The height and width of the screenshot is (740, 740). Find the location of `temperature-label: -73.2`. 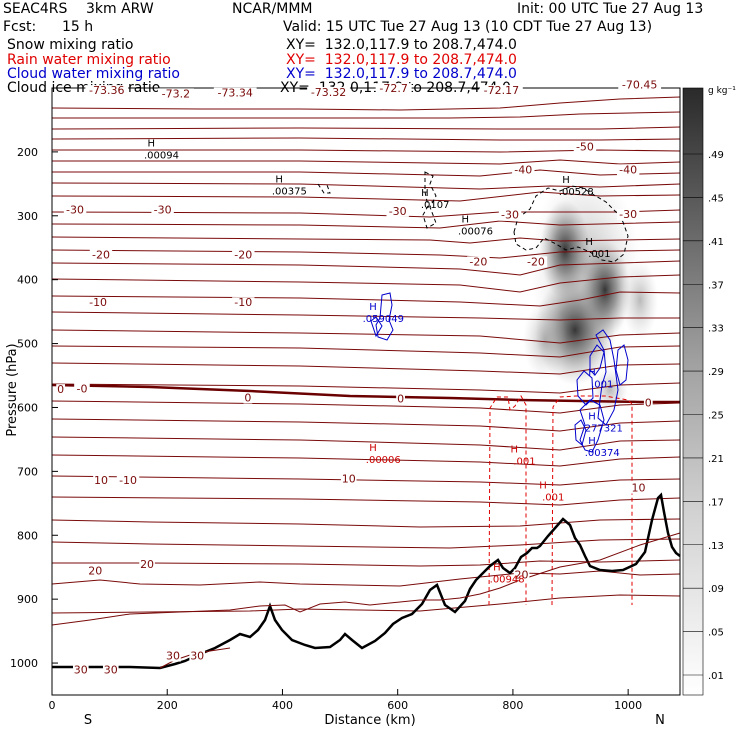

temperature-label: -73.2 is located at coordinates (176, 93).